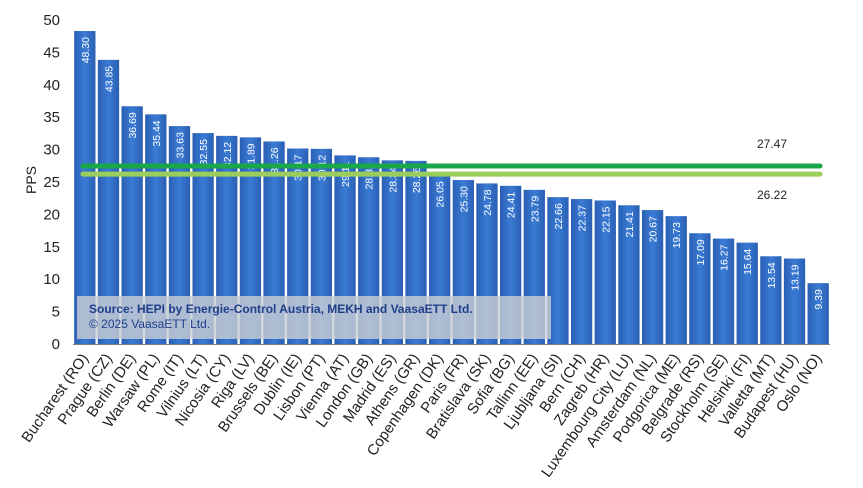 The height and width of the screenshot is (488, 863). What do you see at coordinates (180, 145) in the screenshot?
I see `value-label: 33.63` at bounding box center [180, 145].